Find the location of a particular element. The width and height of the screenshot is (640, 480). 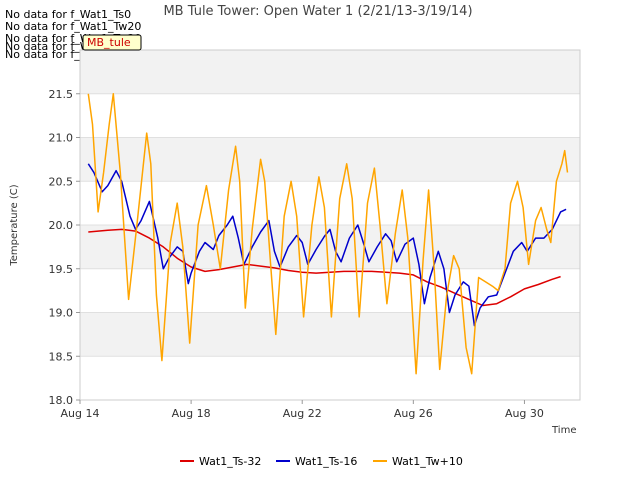

y-tick-label: 19.0 is located at coordinates (61, 313).